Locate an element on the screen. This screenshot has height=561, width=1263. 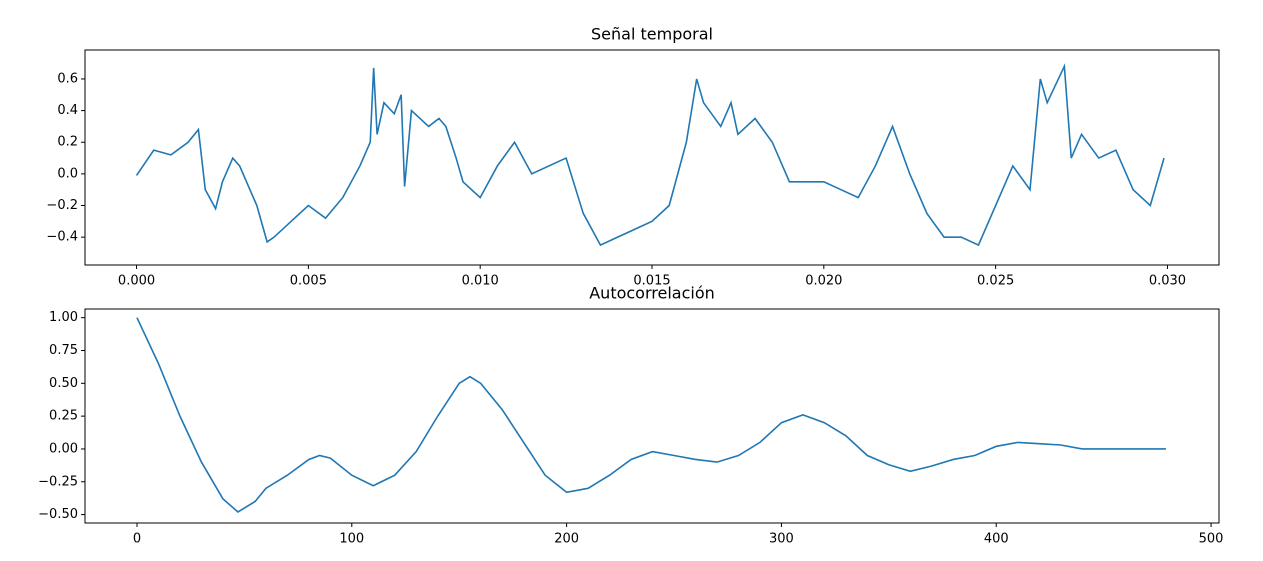
y-tick-label: 0.4 is located at coordinates (67, 110).